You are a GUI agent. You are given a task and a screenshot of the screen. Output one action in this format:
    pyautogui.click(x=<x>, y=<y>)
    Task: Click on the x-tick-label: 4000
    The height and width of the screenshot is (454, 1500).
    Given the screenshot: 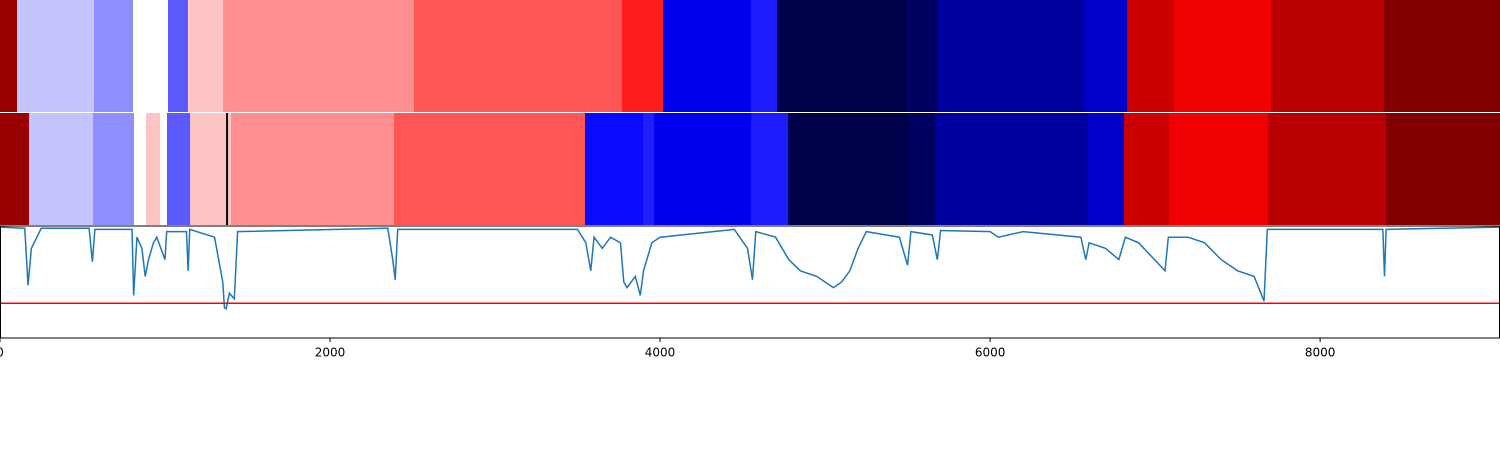 What is the action you would take?
    pyautogui.click(x=660, y=353)
    